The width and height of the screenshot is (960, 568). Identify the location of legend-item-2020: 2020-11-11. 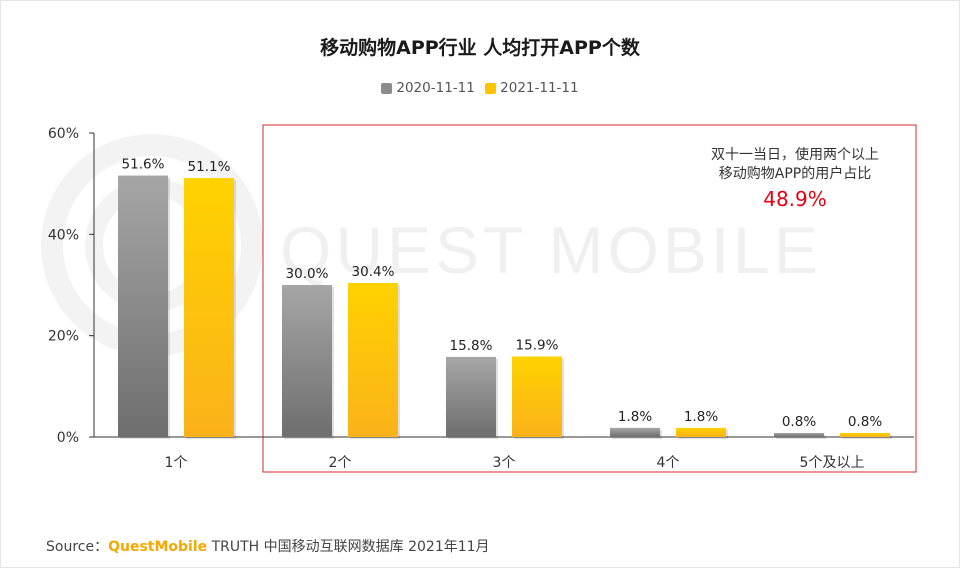
(428, 88).